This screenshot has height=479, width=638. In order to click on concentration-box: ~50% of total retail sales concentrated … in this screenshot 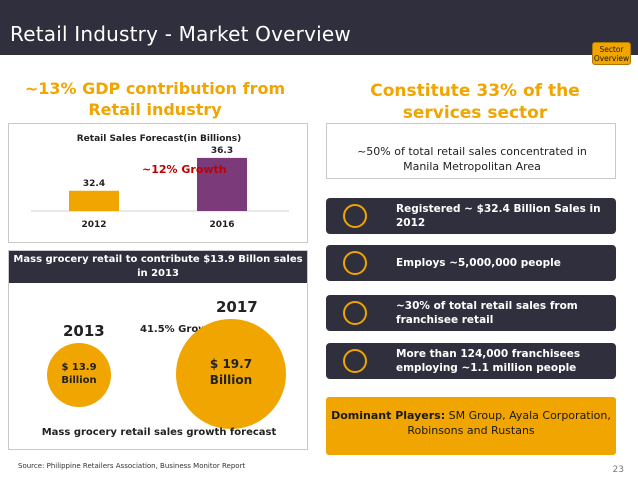, I will do `click(471, 151)`.